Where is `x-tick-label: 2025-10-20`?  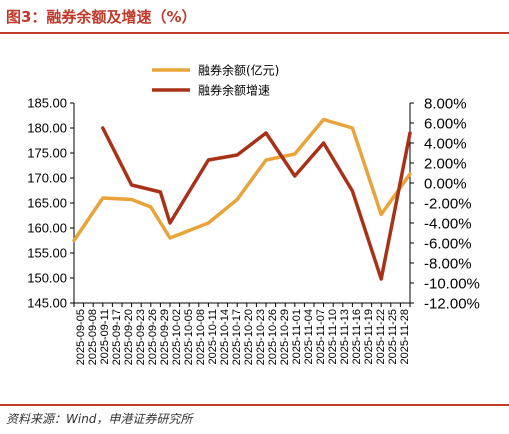
x-tick-label: 2025-10-20 is located at coordinates (249, 337).